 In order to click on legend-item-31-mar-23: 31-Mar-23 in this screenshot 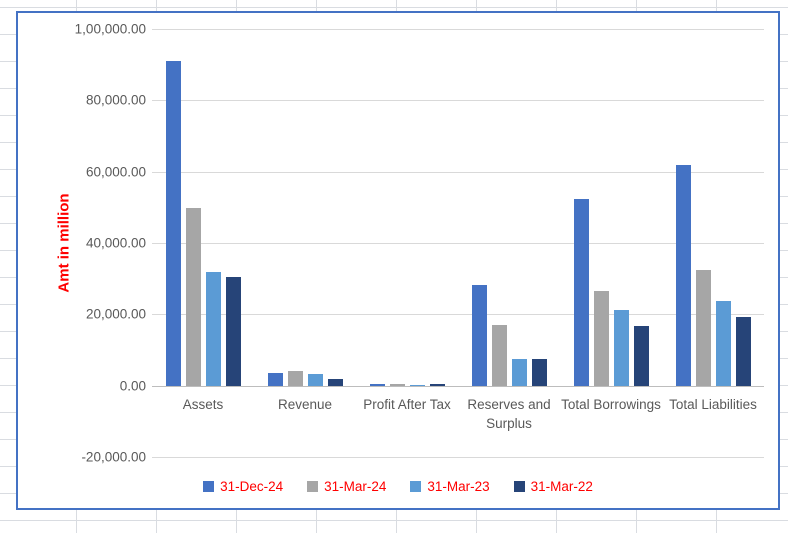, I will do `click(450, 486)`.